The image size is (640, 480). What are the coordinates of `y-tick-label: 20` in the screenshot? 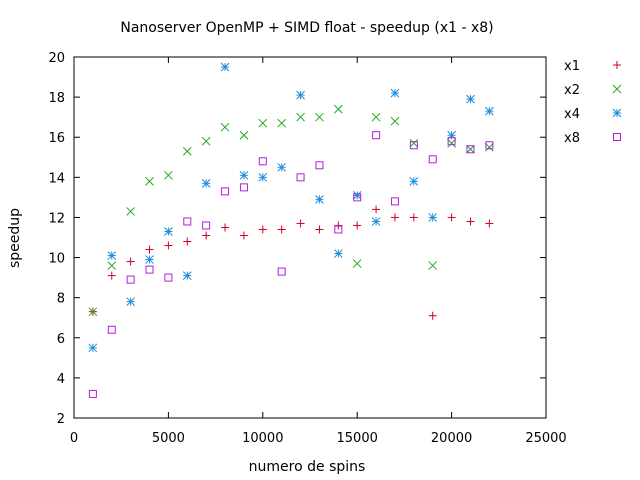 It's located at (56, 58).